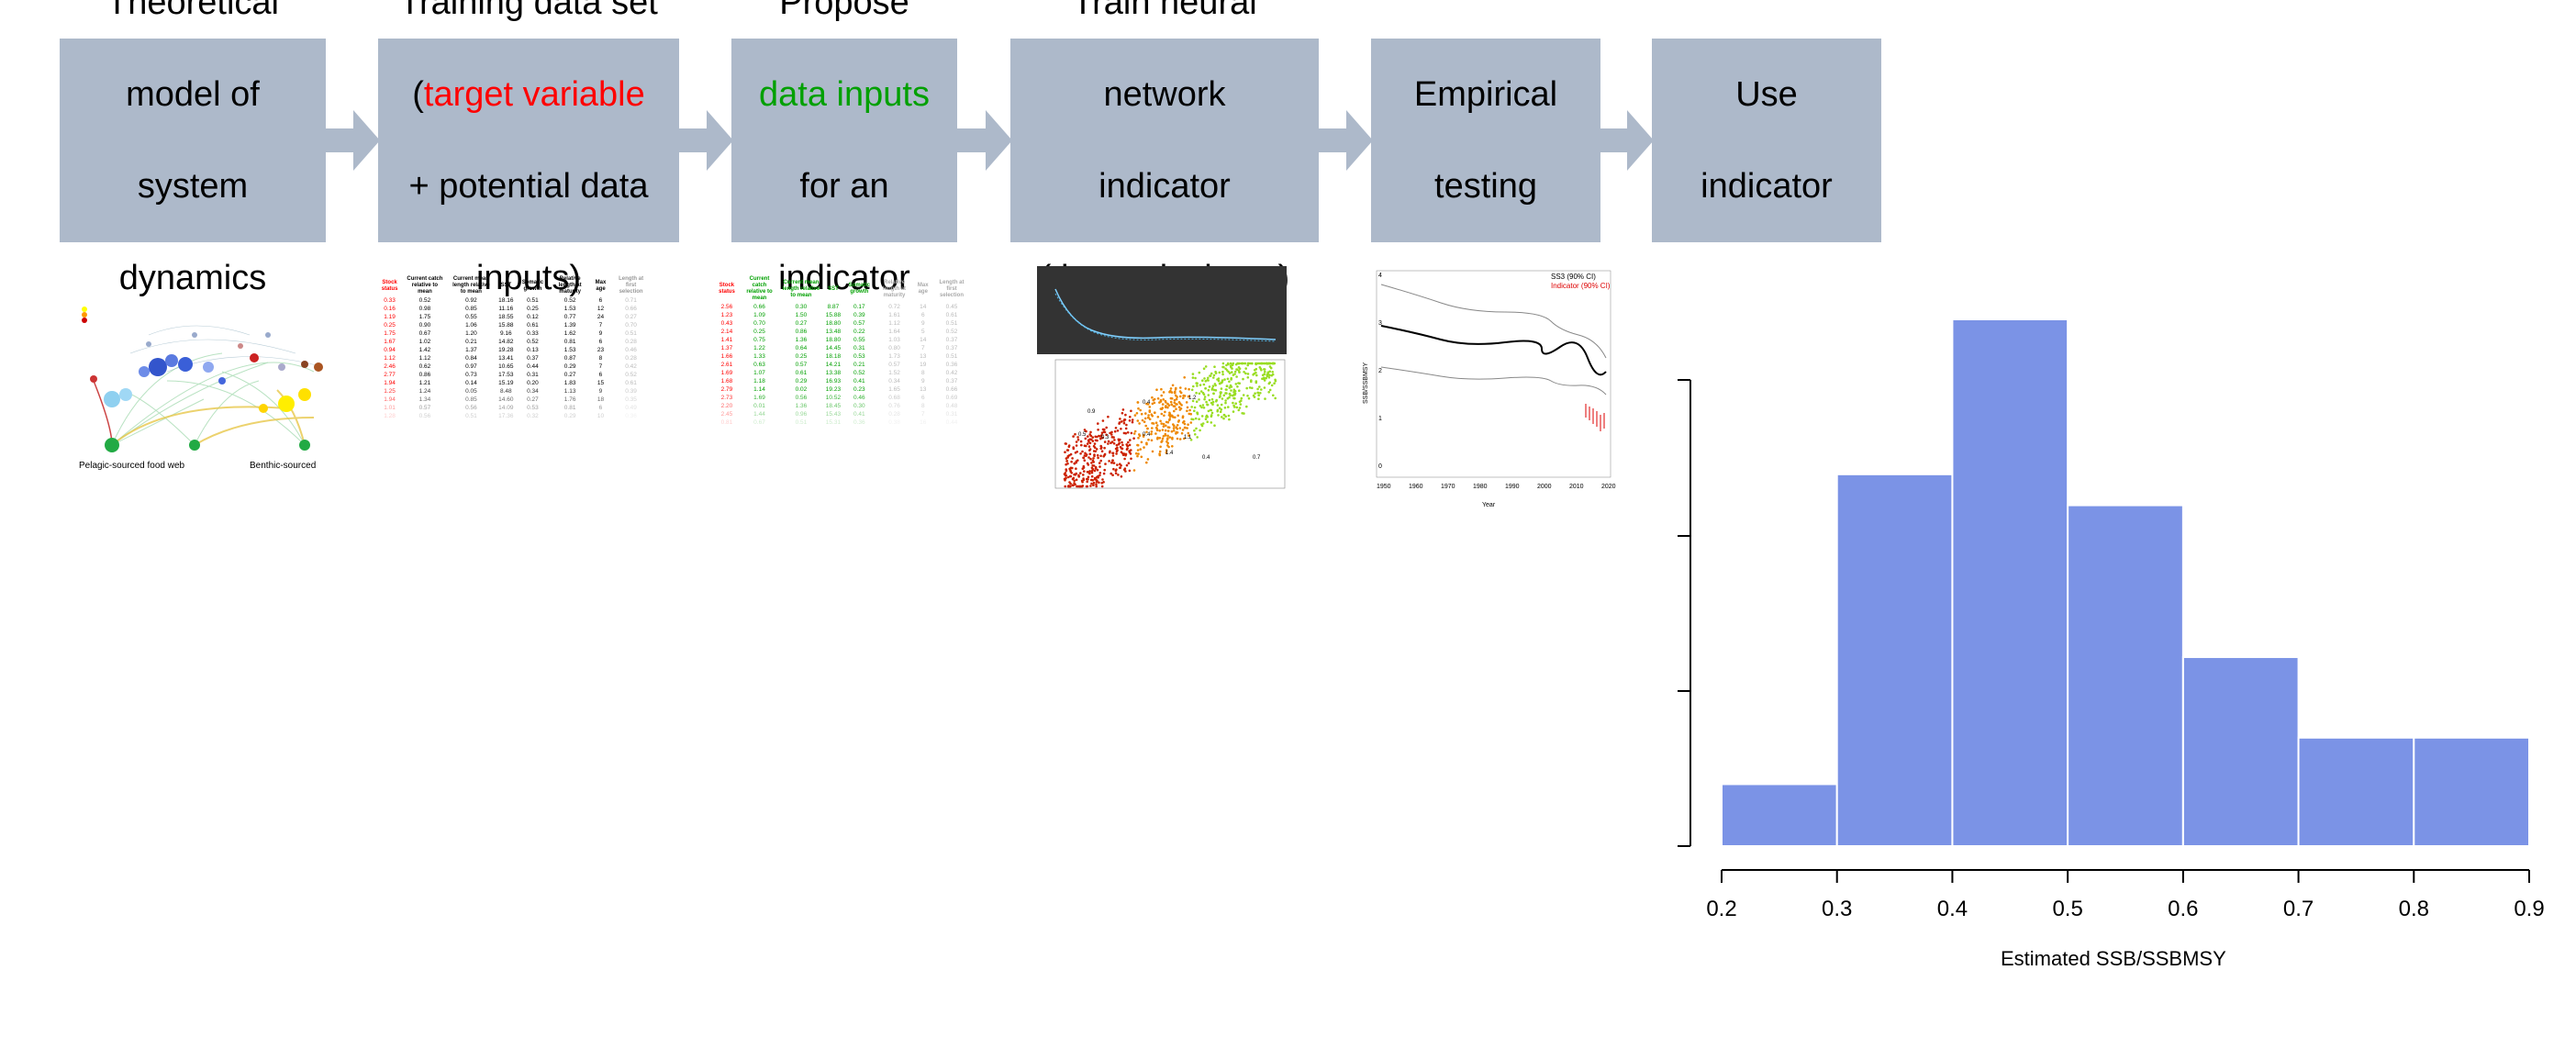 The height and width of the screenshot is (1048, 2576). What do you see at coordinates (601, 325) in the screenshot?
I see `table-cell: 7` at bounding box center [601, 325].